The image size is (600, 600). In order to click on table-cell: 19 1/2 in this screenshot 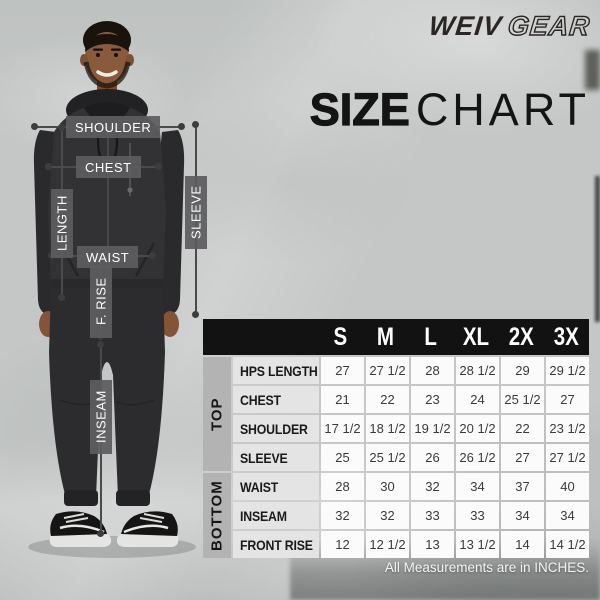, I will do `click(432, 428)`.